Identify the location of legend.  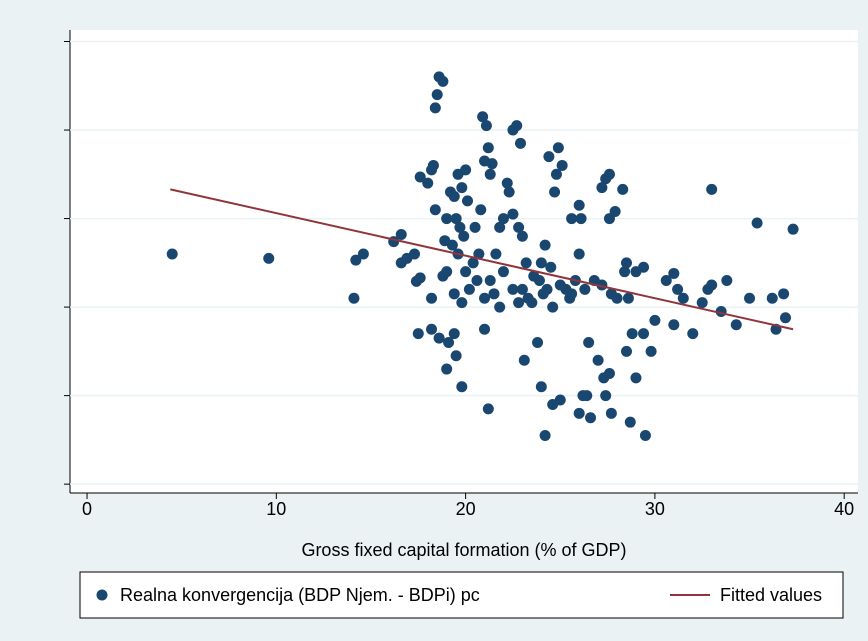
(461, 595).